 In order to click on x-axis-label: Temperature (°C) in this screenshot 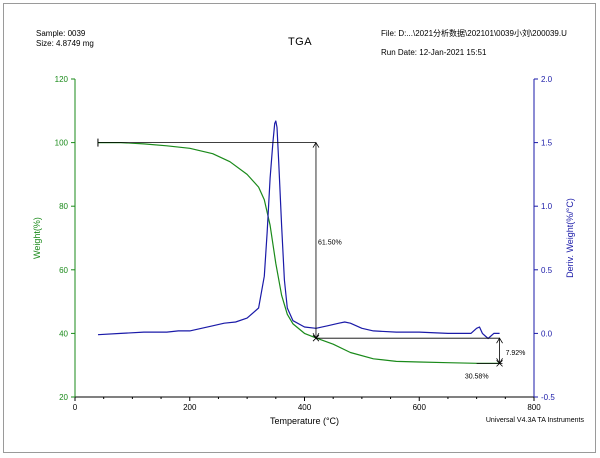, I will do `click(304, 421)`.